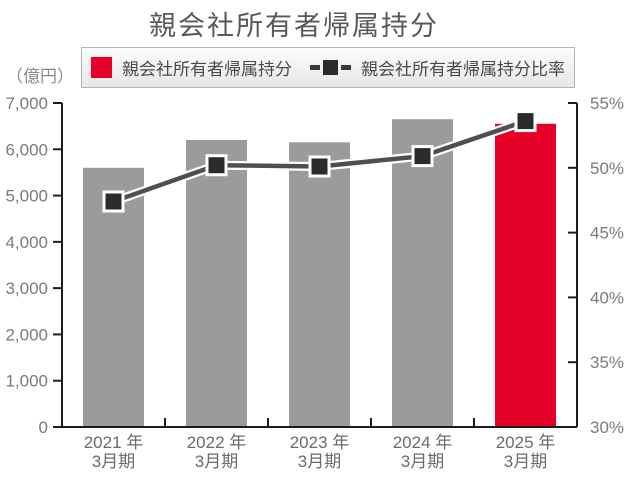  Describe the element at coordinates (607, 103) in the screenshot. I see `right-axis-tick-label: 55%` at that location.